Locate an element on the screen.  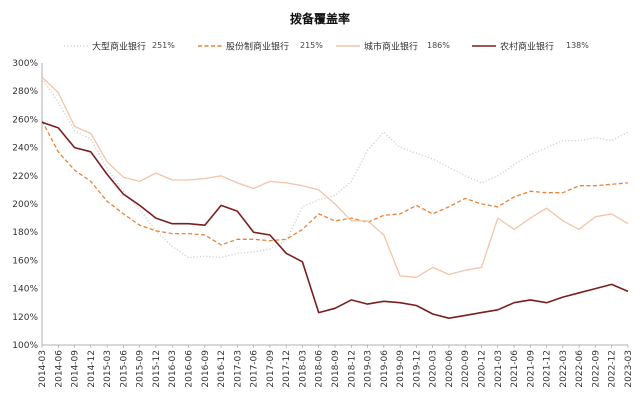
legend-end-value-3: 186% is located at coordinates (438, 45).